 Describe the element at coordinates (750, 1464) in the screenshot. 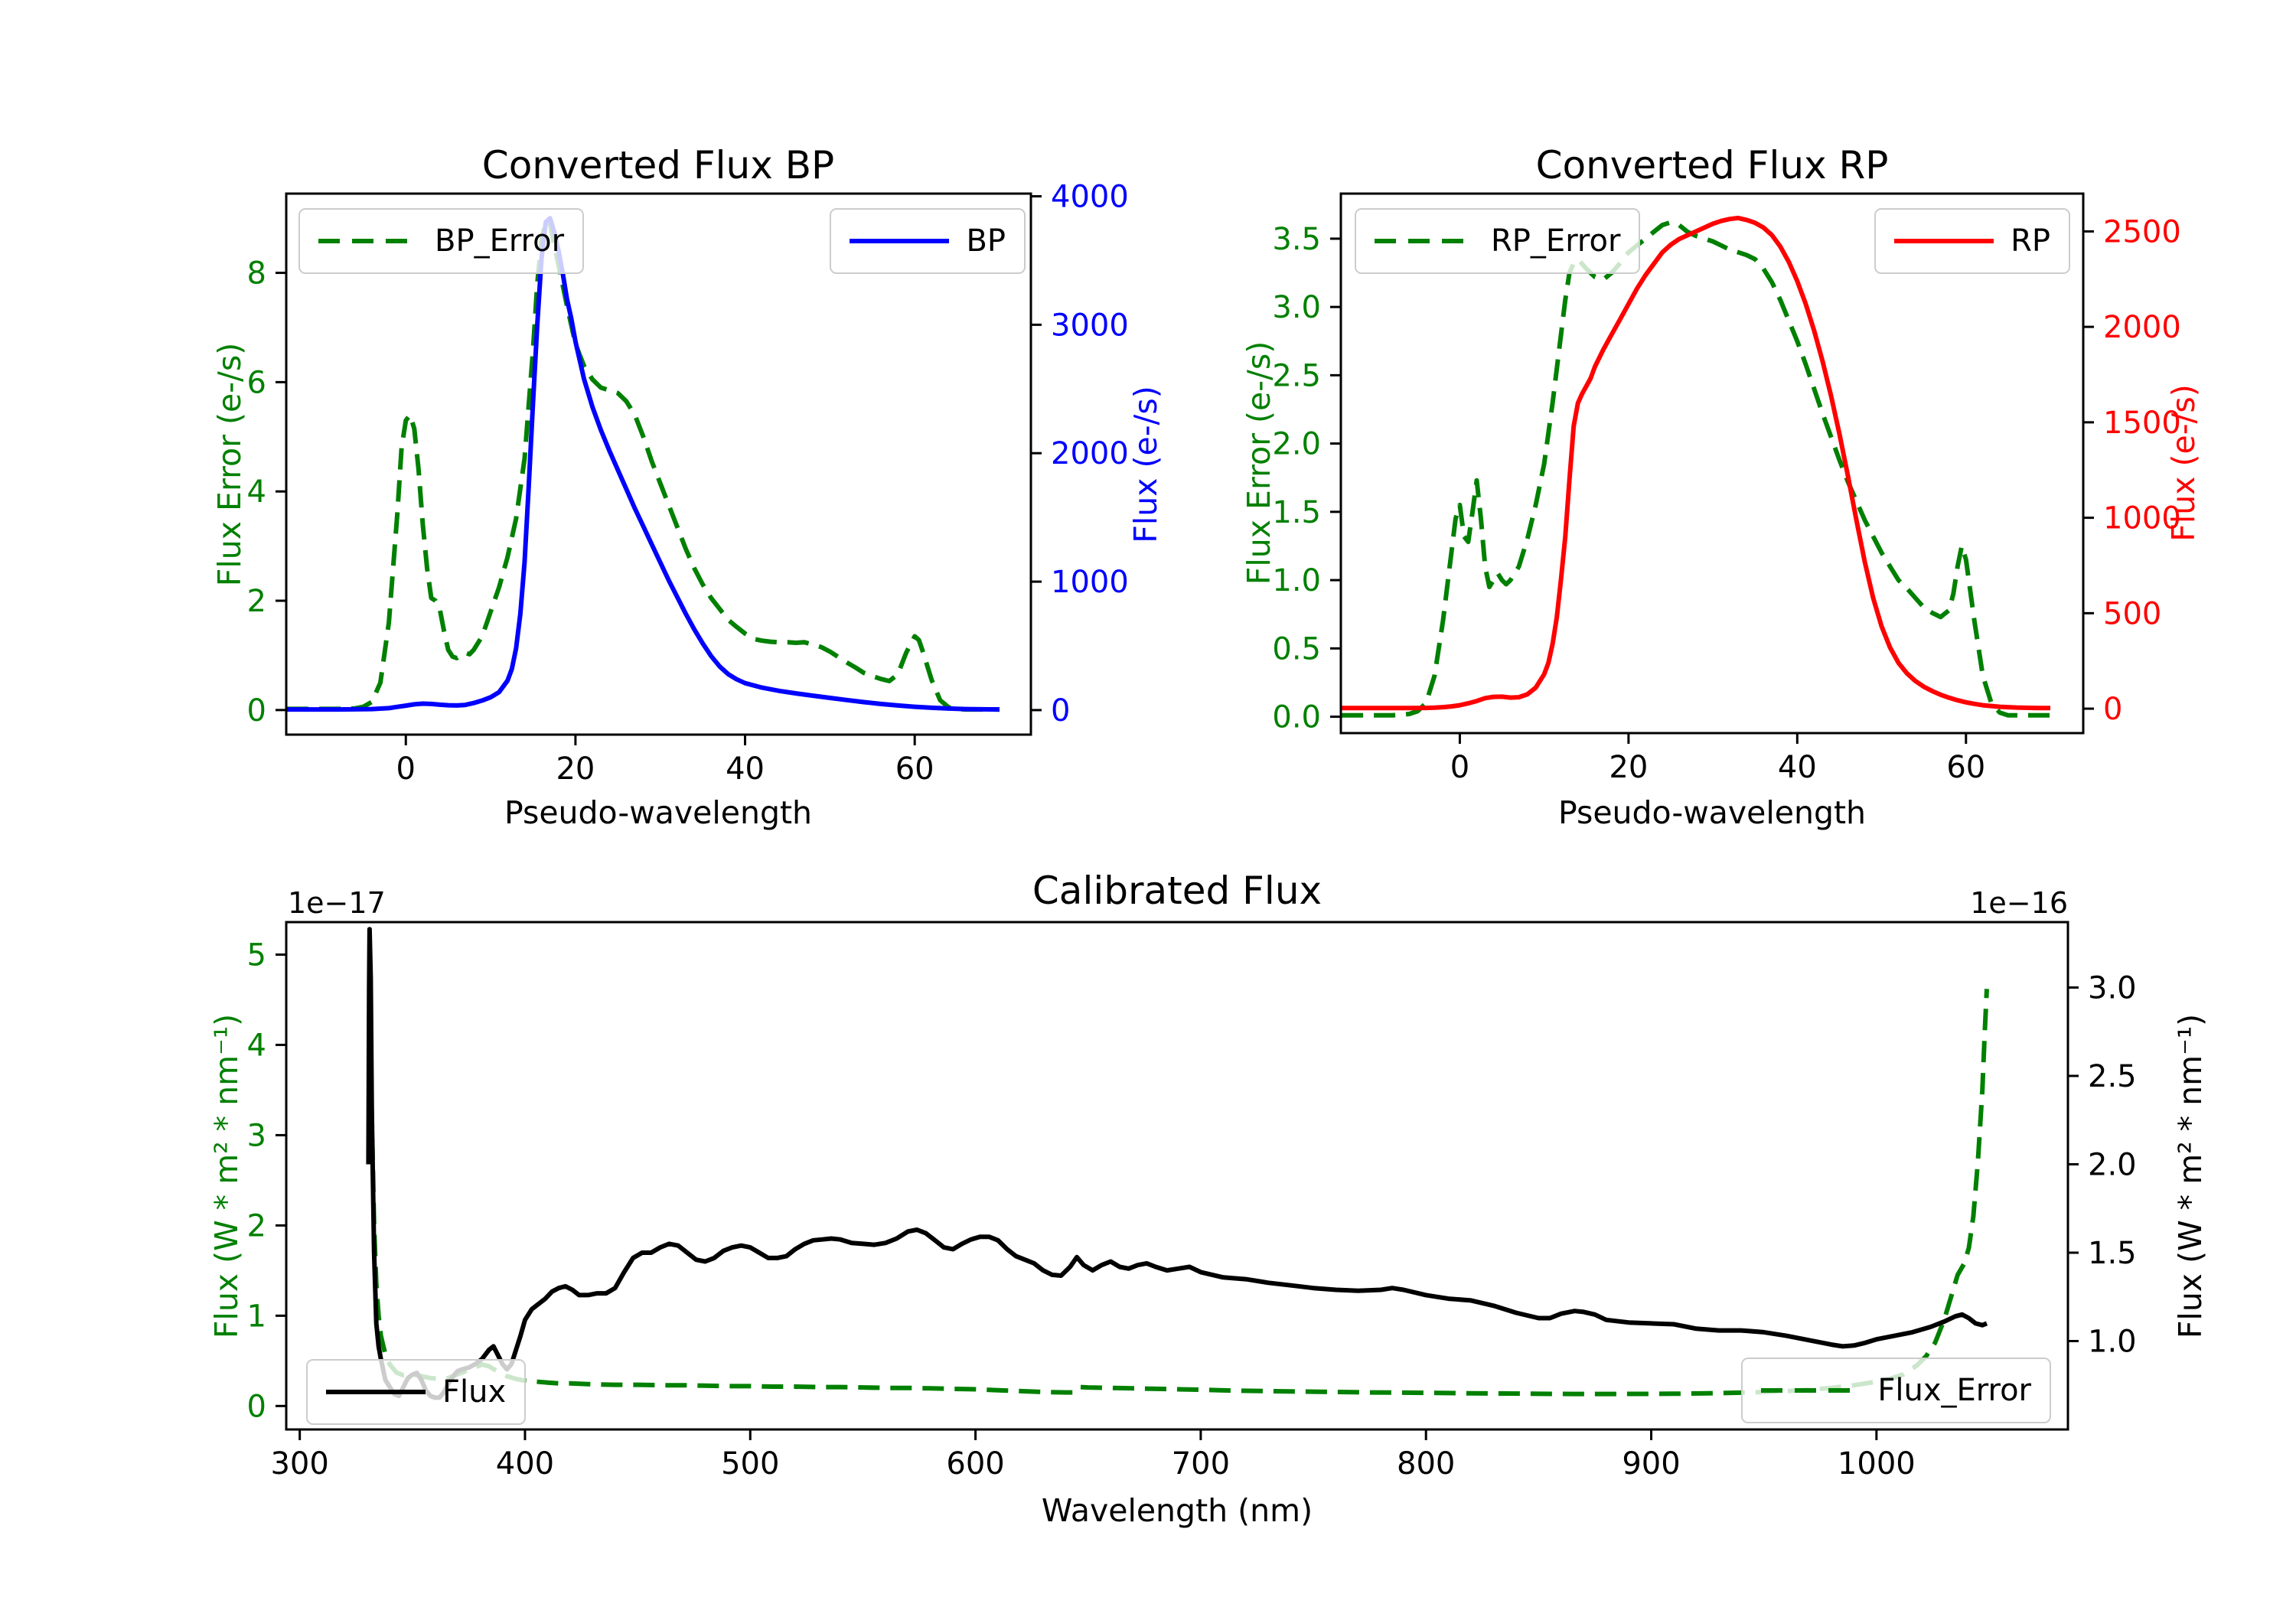

I see `cal-x-tick-label: 500` at that location.